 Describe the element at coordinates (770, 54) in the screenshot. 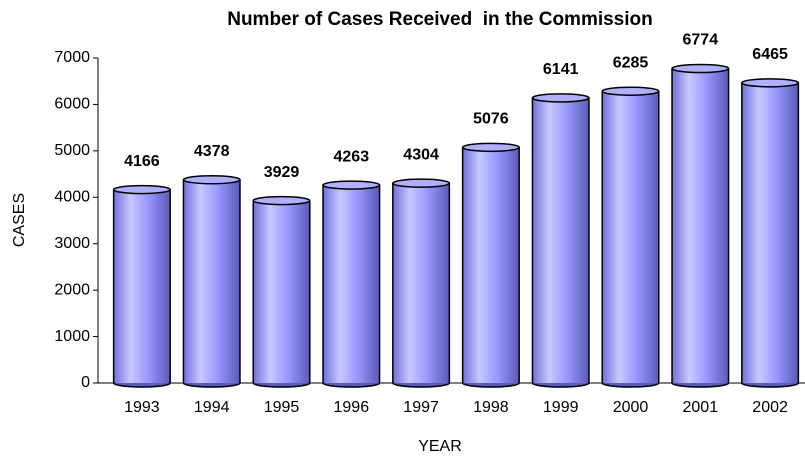

I see `value-label: 6465` at that location.